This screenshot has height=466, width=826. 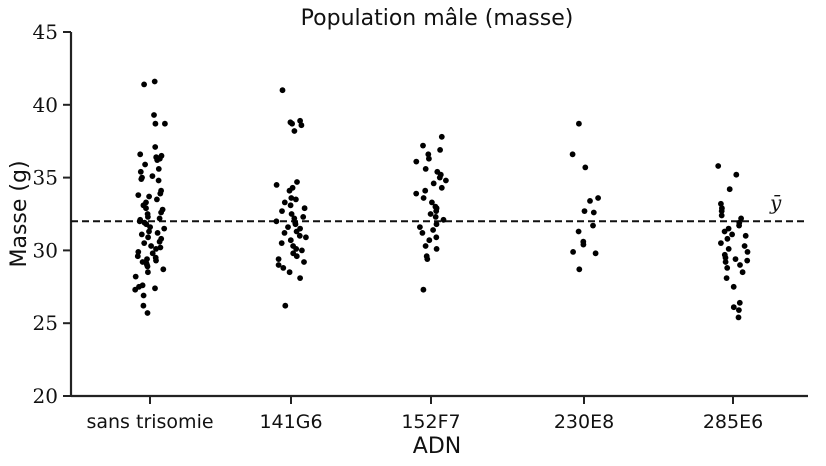 What do you see at coordinates (45, 178) in the screenshot?
I see `y-tick-label: 35` at bounding box center [45, 178].